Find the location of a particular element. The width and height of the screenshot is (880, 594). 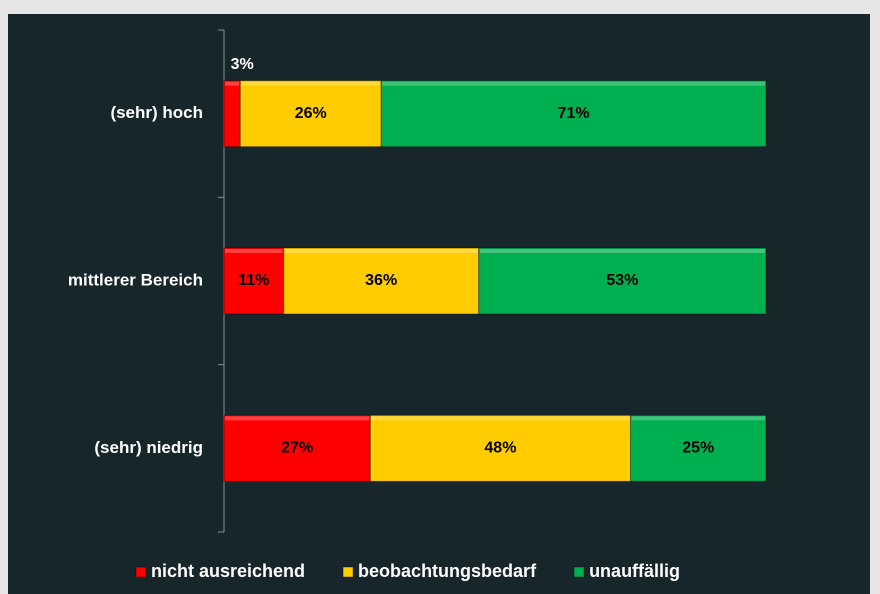

category-label: mittlerer Bereich is located at coordinates (135, 279).